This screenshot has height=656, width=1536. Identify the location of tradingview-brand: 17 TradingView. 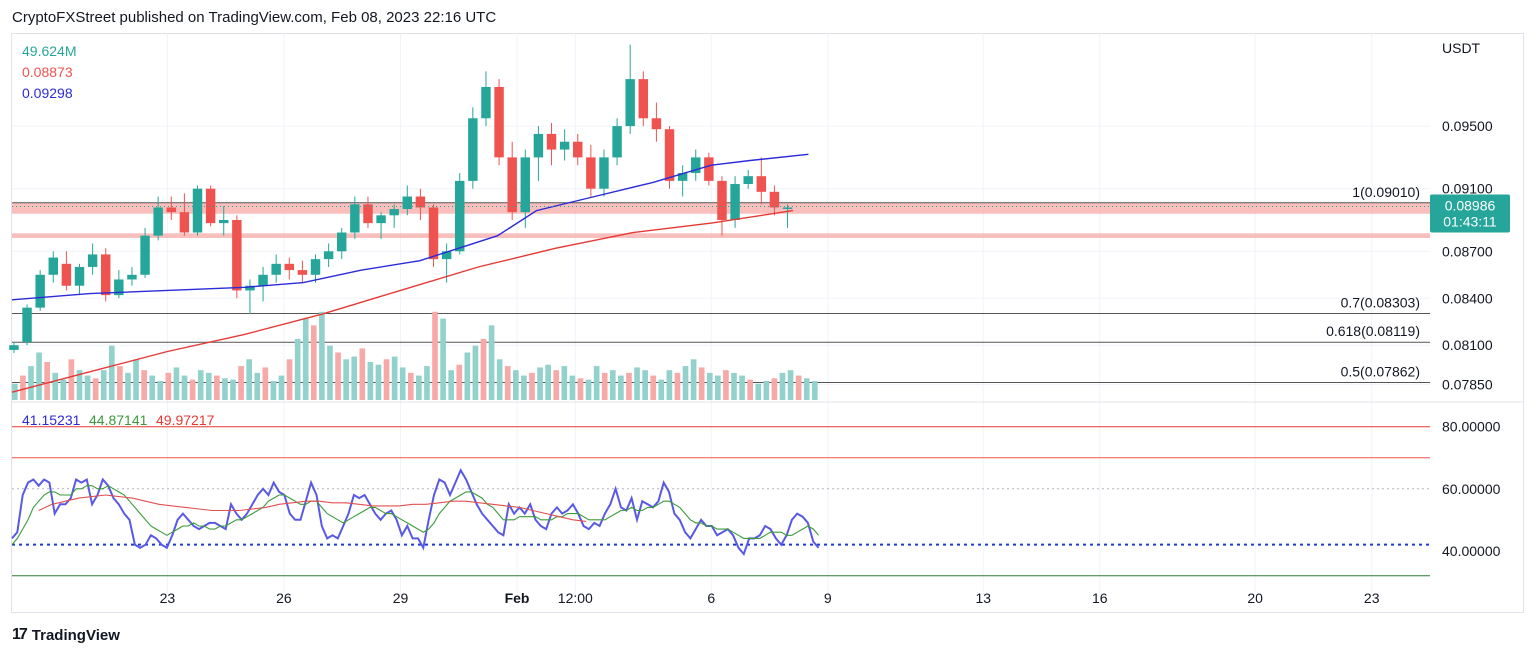
(66, 635).